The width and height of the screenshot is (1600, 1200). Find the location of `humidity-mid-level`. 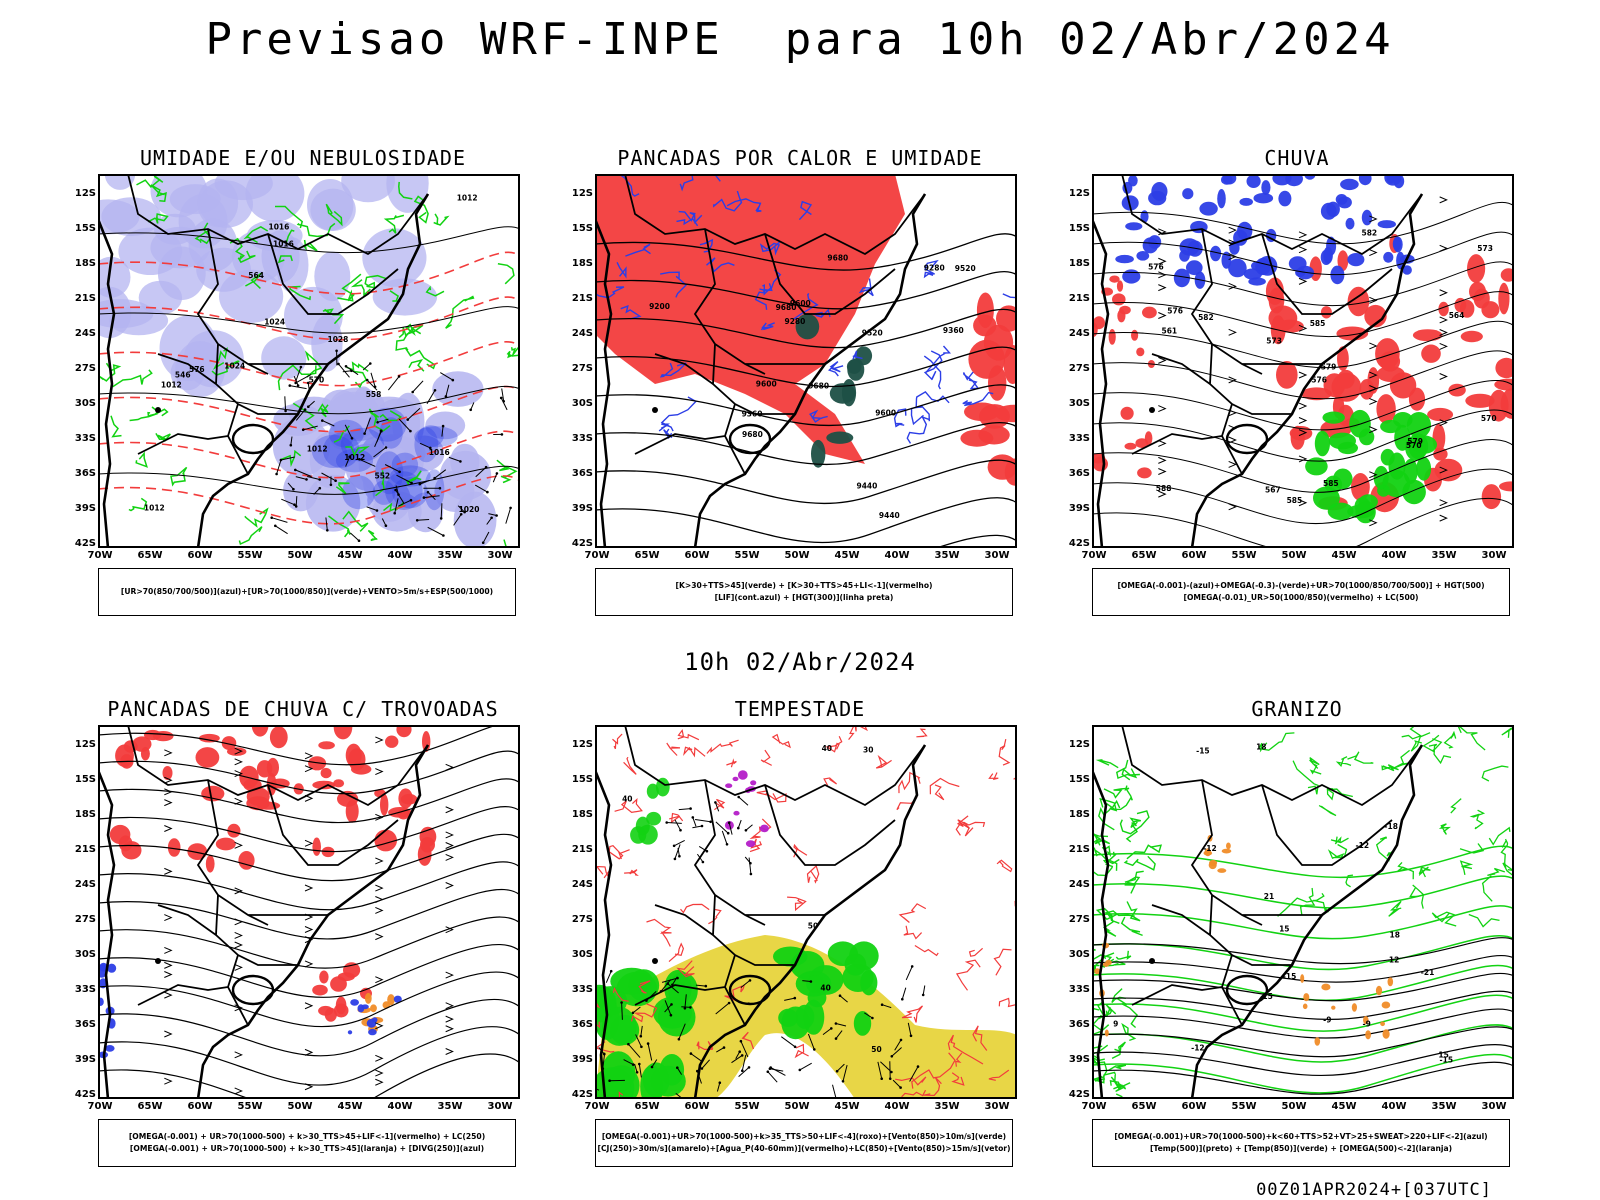

humidity-mid-level is located at coordinates (218, 203).